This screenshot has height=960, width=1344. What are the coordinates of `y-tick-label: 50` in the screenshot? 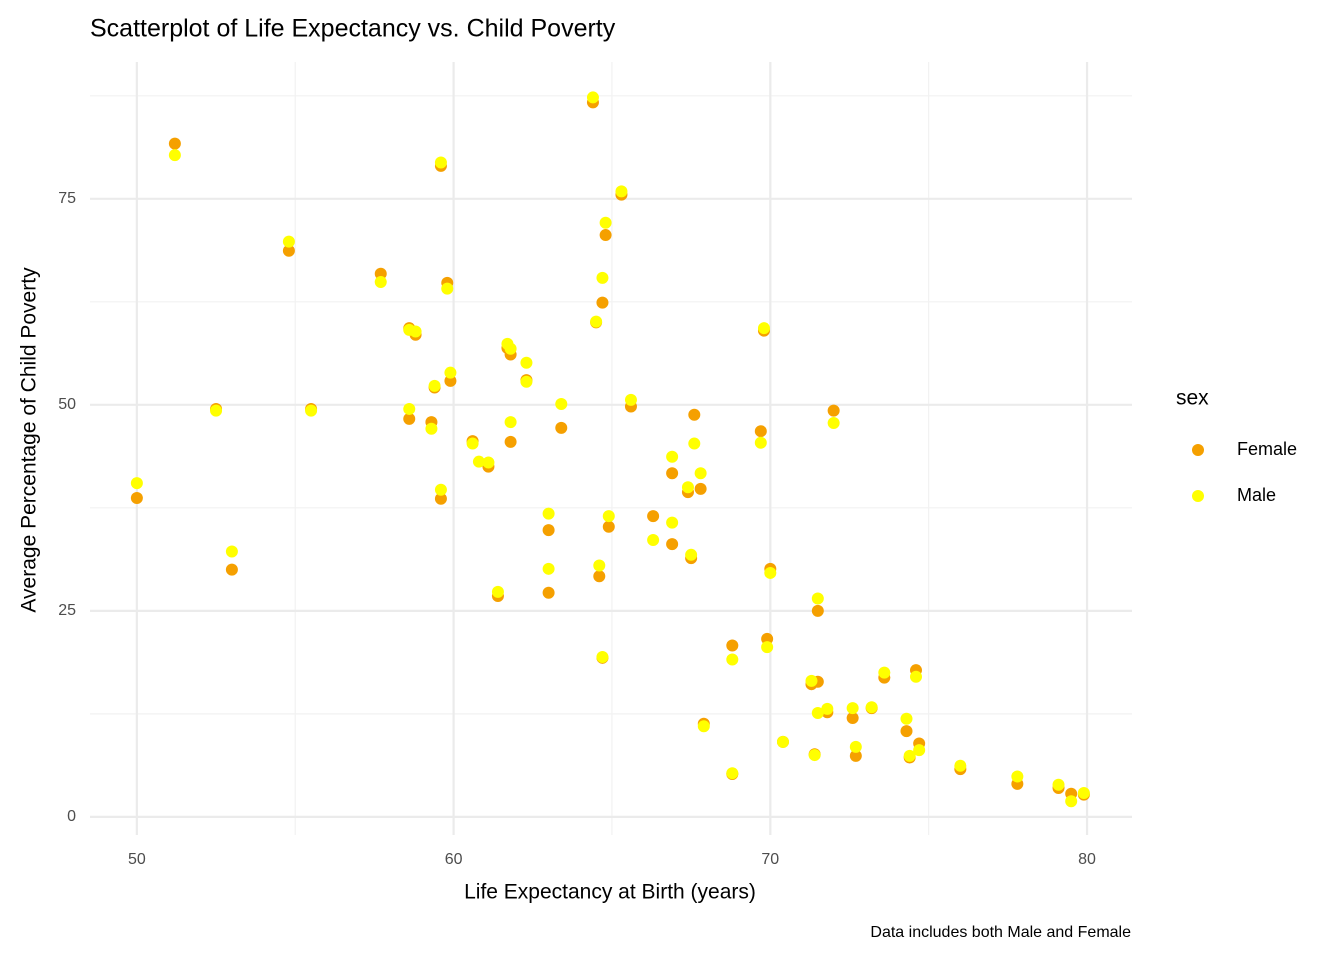 It's located at (67, 404).